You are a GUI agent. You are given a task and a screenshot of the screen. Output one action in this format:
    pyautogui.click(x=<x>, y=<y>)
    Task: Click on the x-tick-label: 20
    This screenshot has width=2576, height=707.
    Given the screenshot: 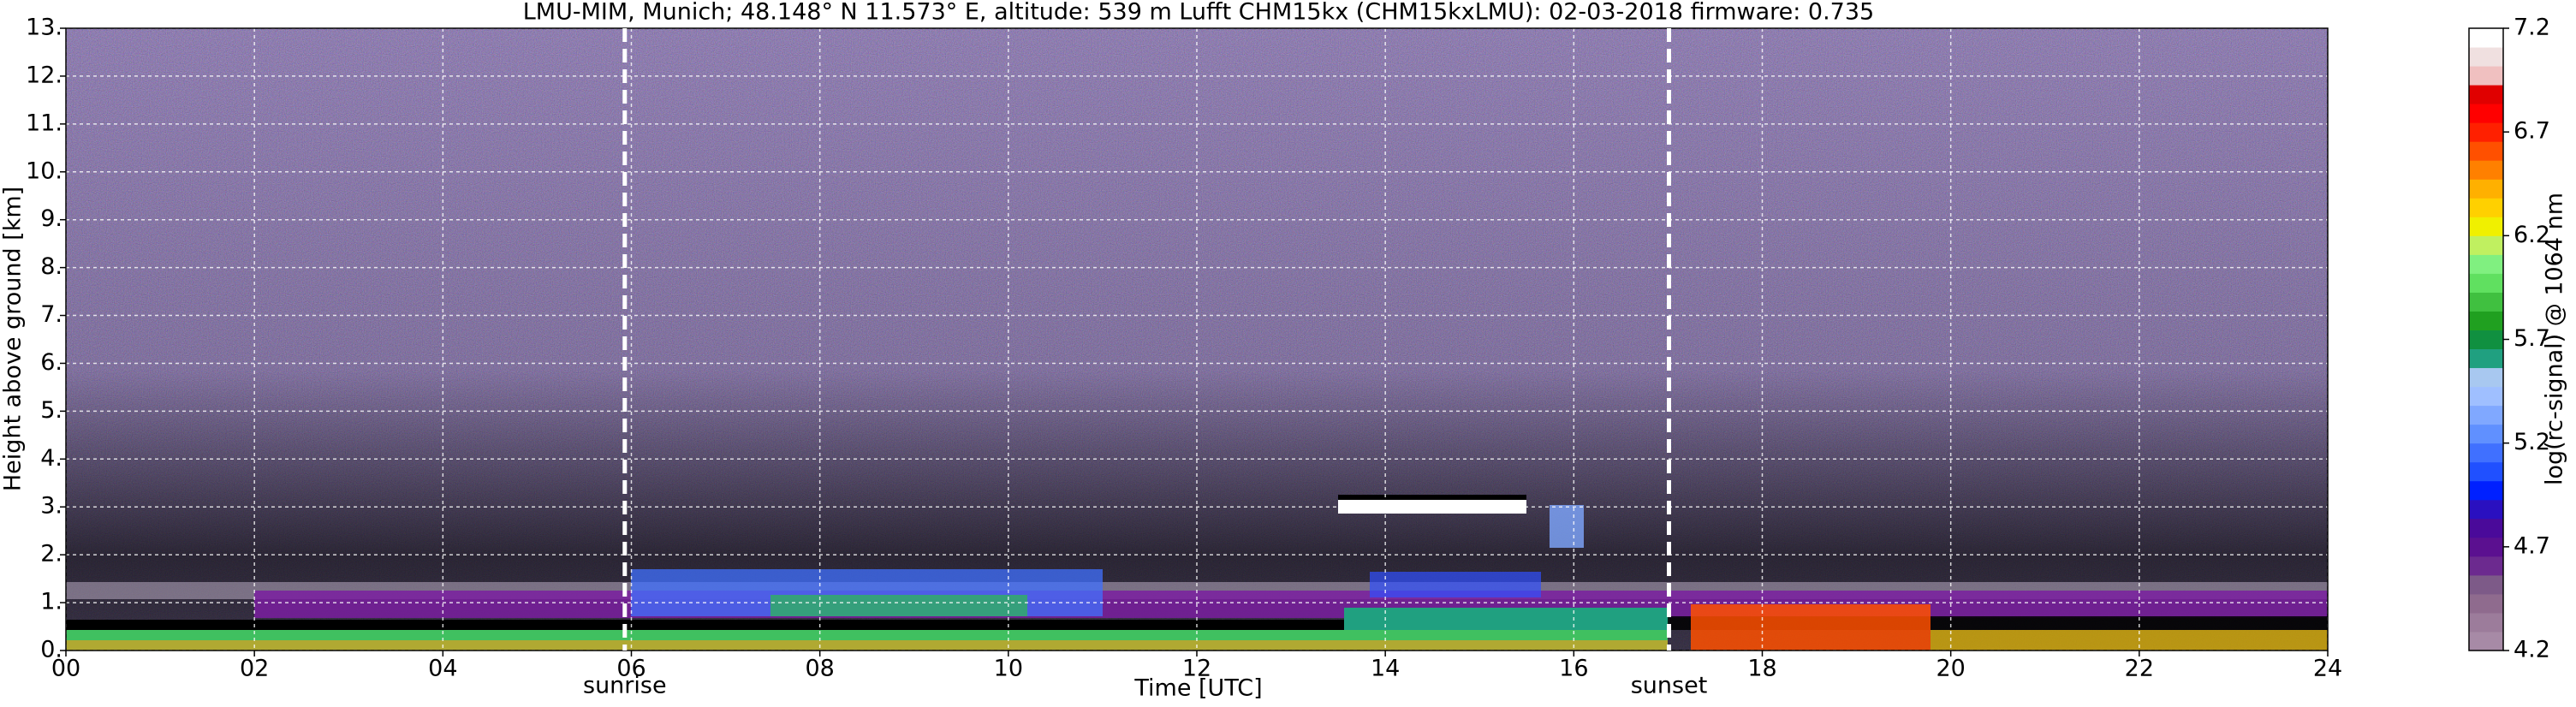 What is the action you would take?
    pyautogui.click(x=1950, y=669)
    